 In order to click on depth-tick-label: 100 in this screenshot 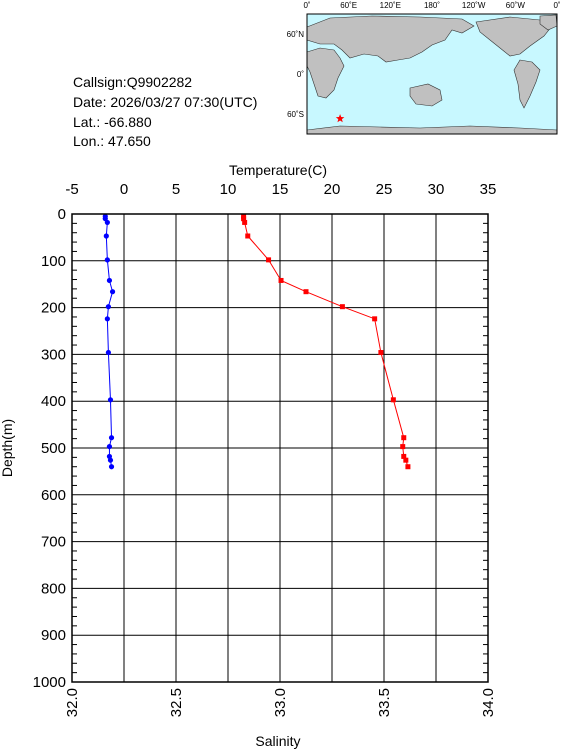, I will do `click(53, 261)`.